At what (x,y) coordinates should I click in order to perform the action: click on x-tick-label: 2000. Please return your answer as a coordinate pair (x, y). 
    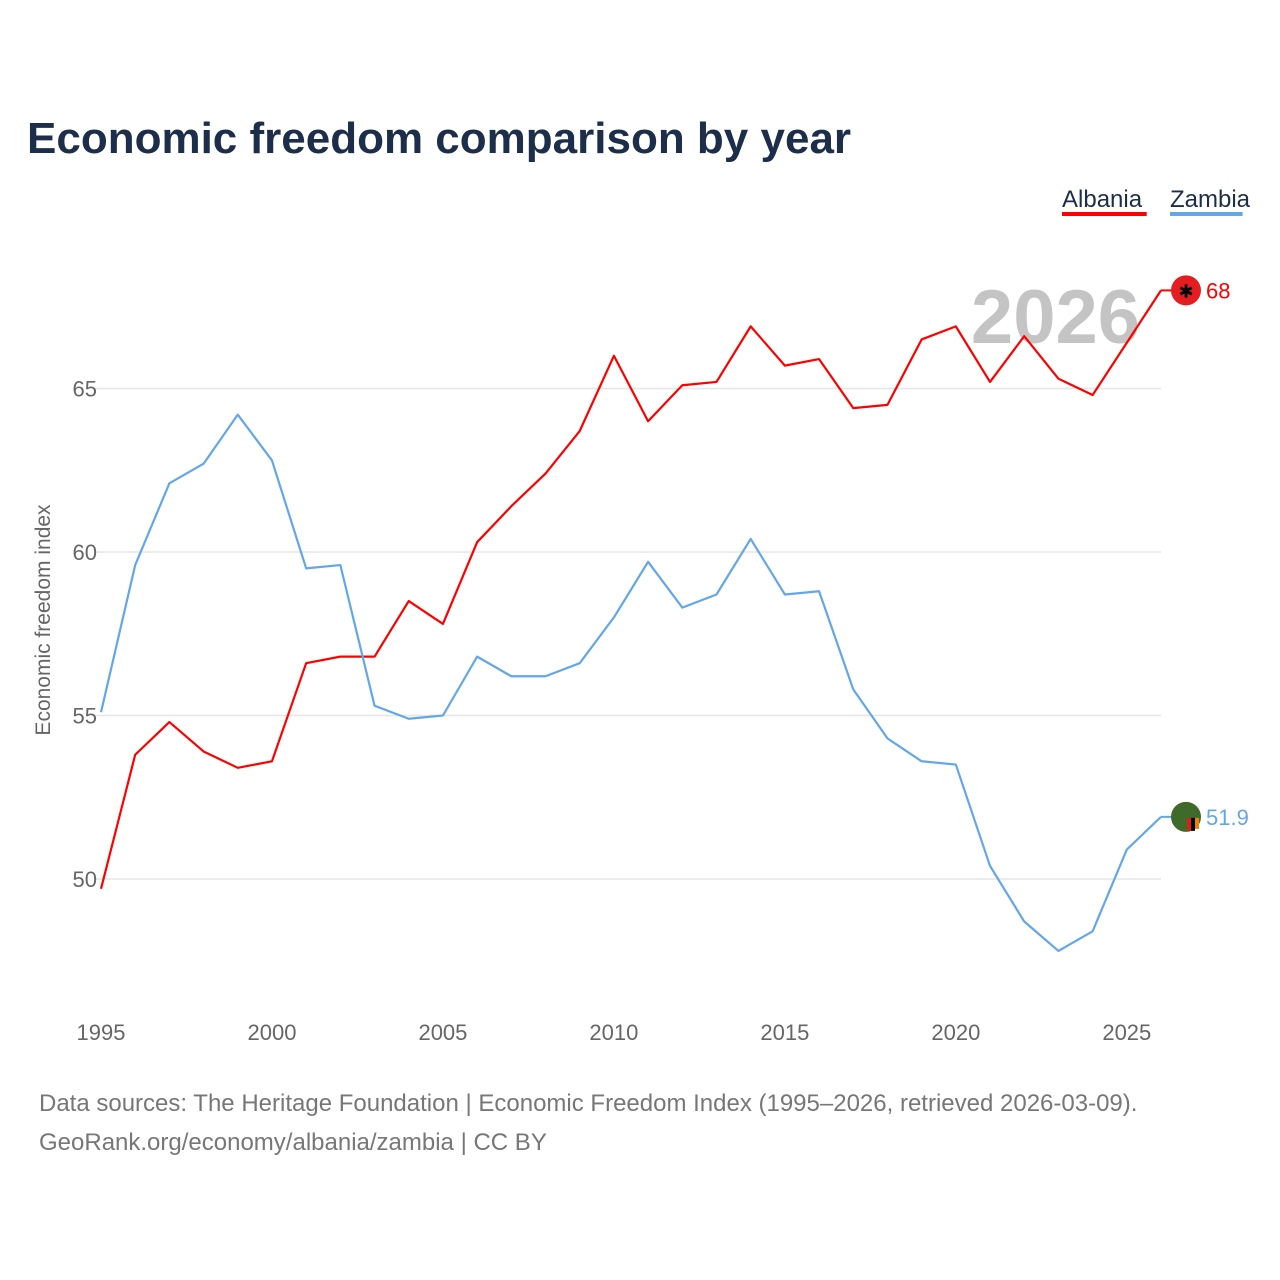
    Looking at the image, I should click on (271, 1032).